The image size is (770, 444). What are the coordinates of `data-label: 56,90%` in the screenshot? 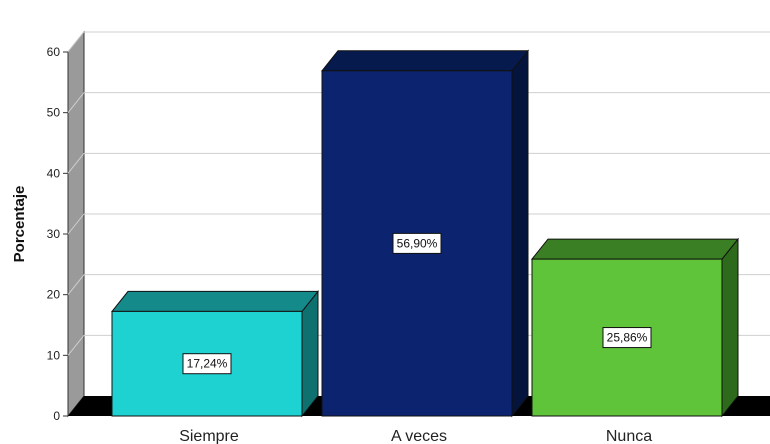 It's located at (417, 243).